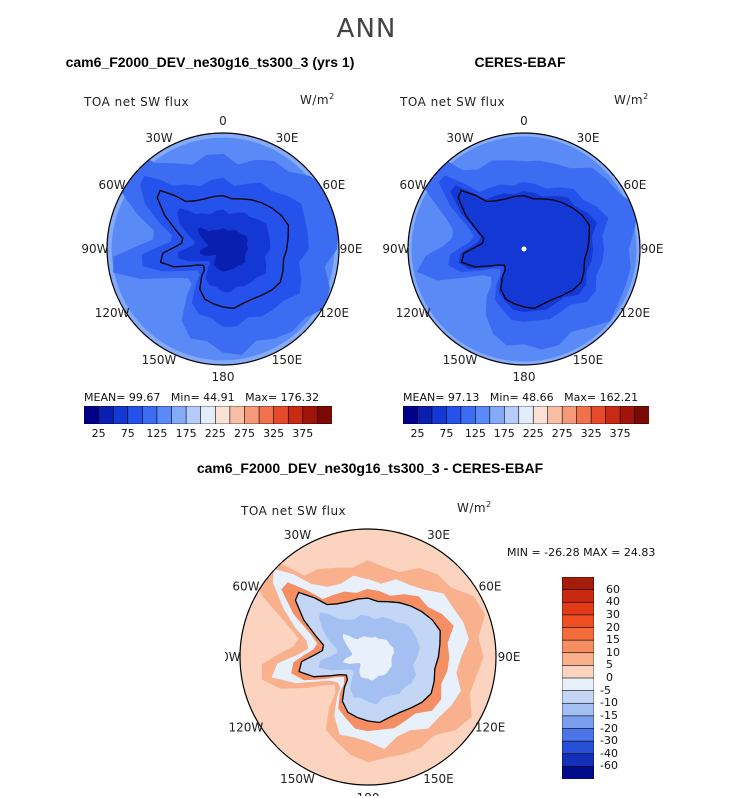 The image size is (733, 798). I want to click on diff-panel-map-lon-label: 30E, so click(438, 535).